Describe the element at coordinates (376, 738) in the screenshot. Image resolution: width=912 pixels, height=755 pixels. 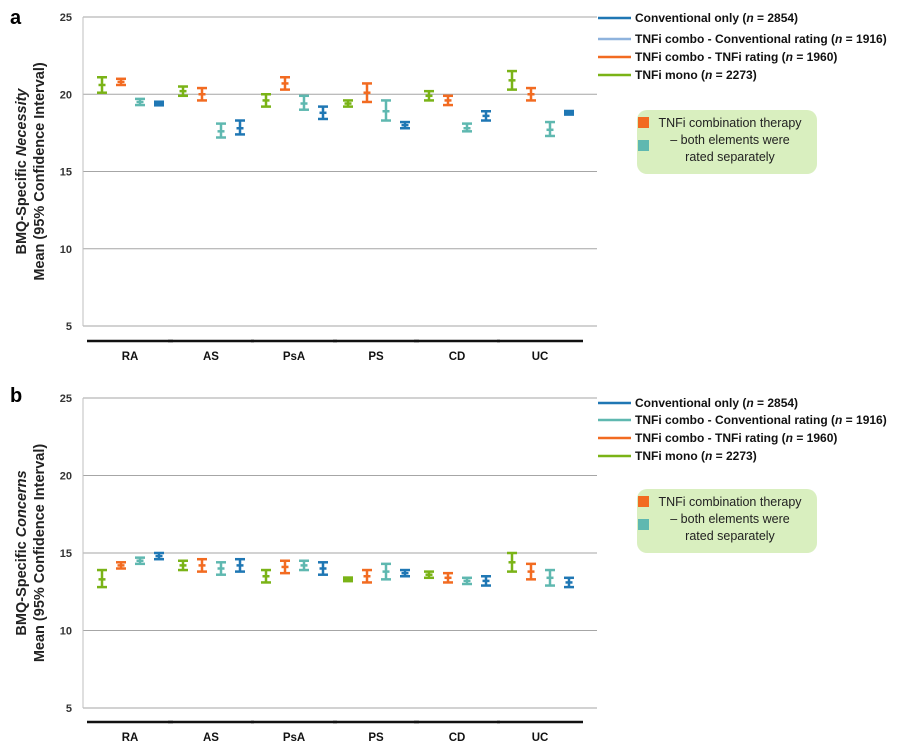
I see `category-label: PS` at that location.